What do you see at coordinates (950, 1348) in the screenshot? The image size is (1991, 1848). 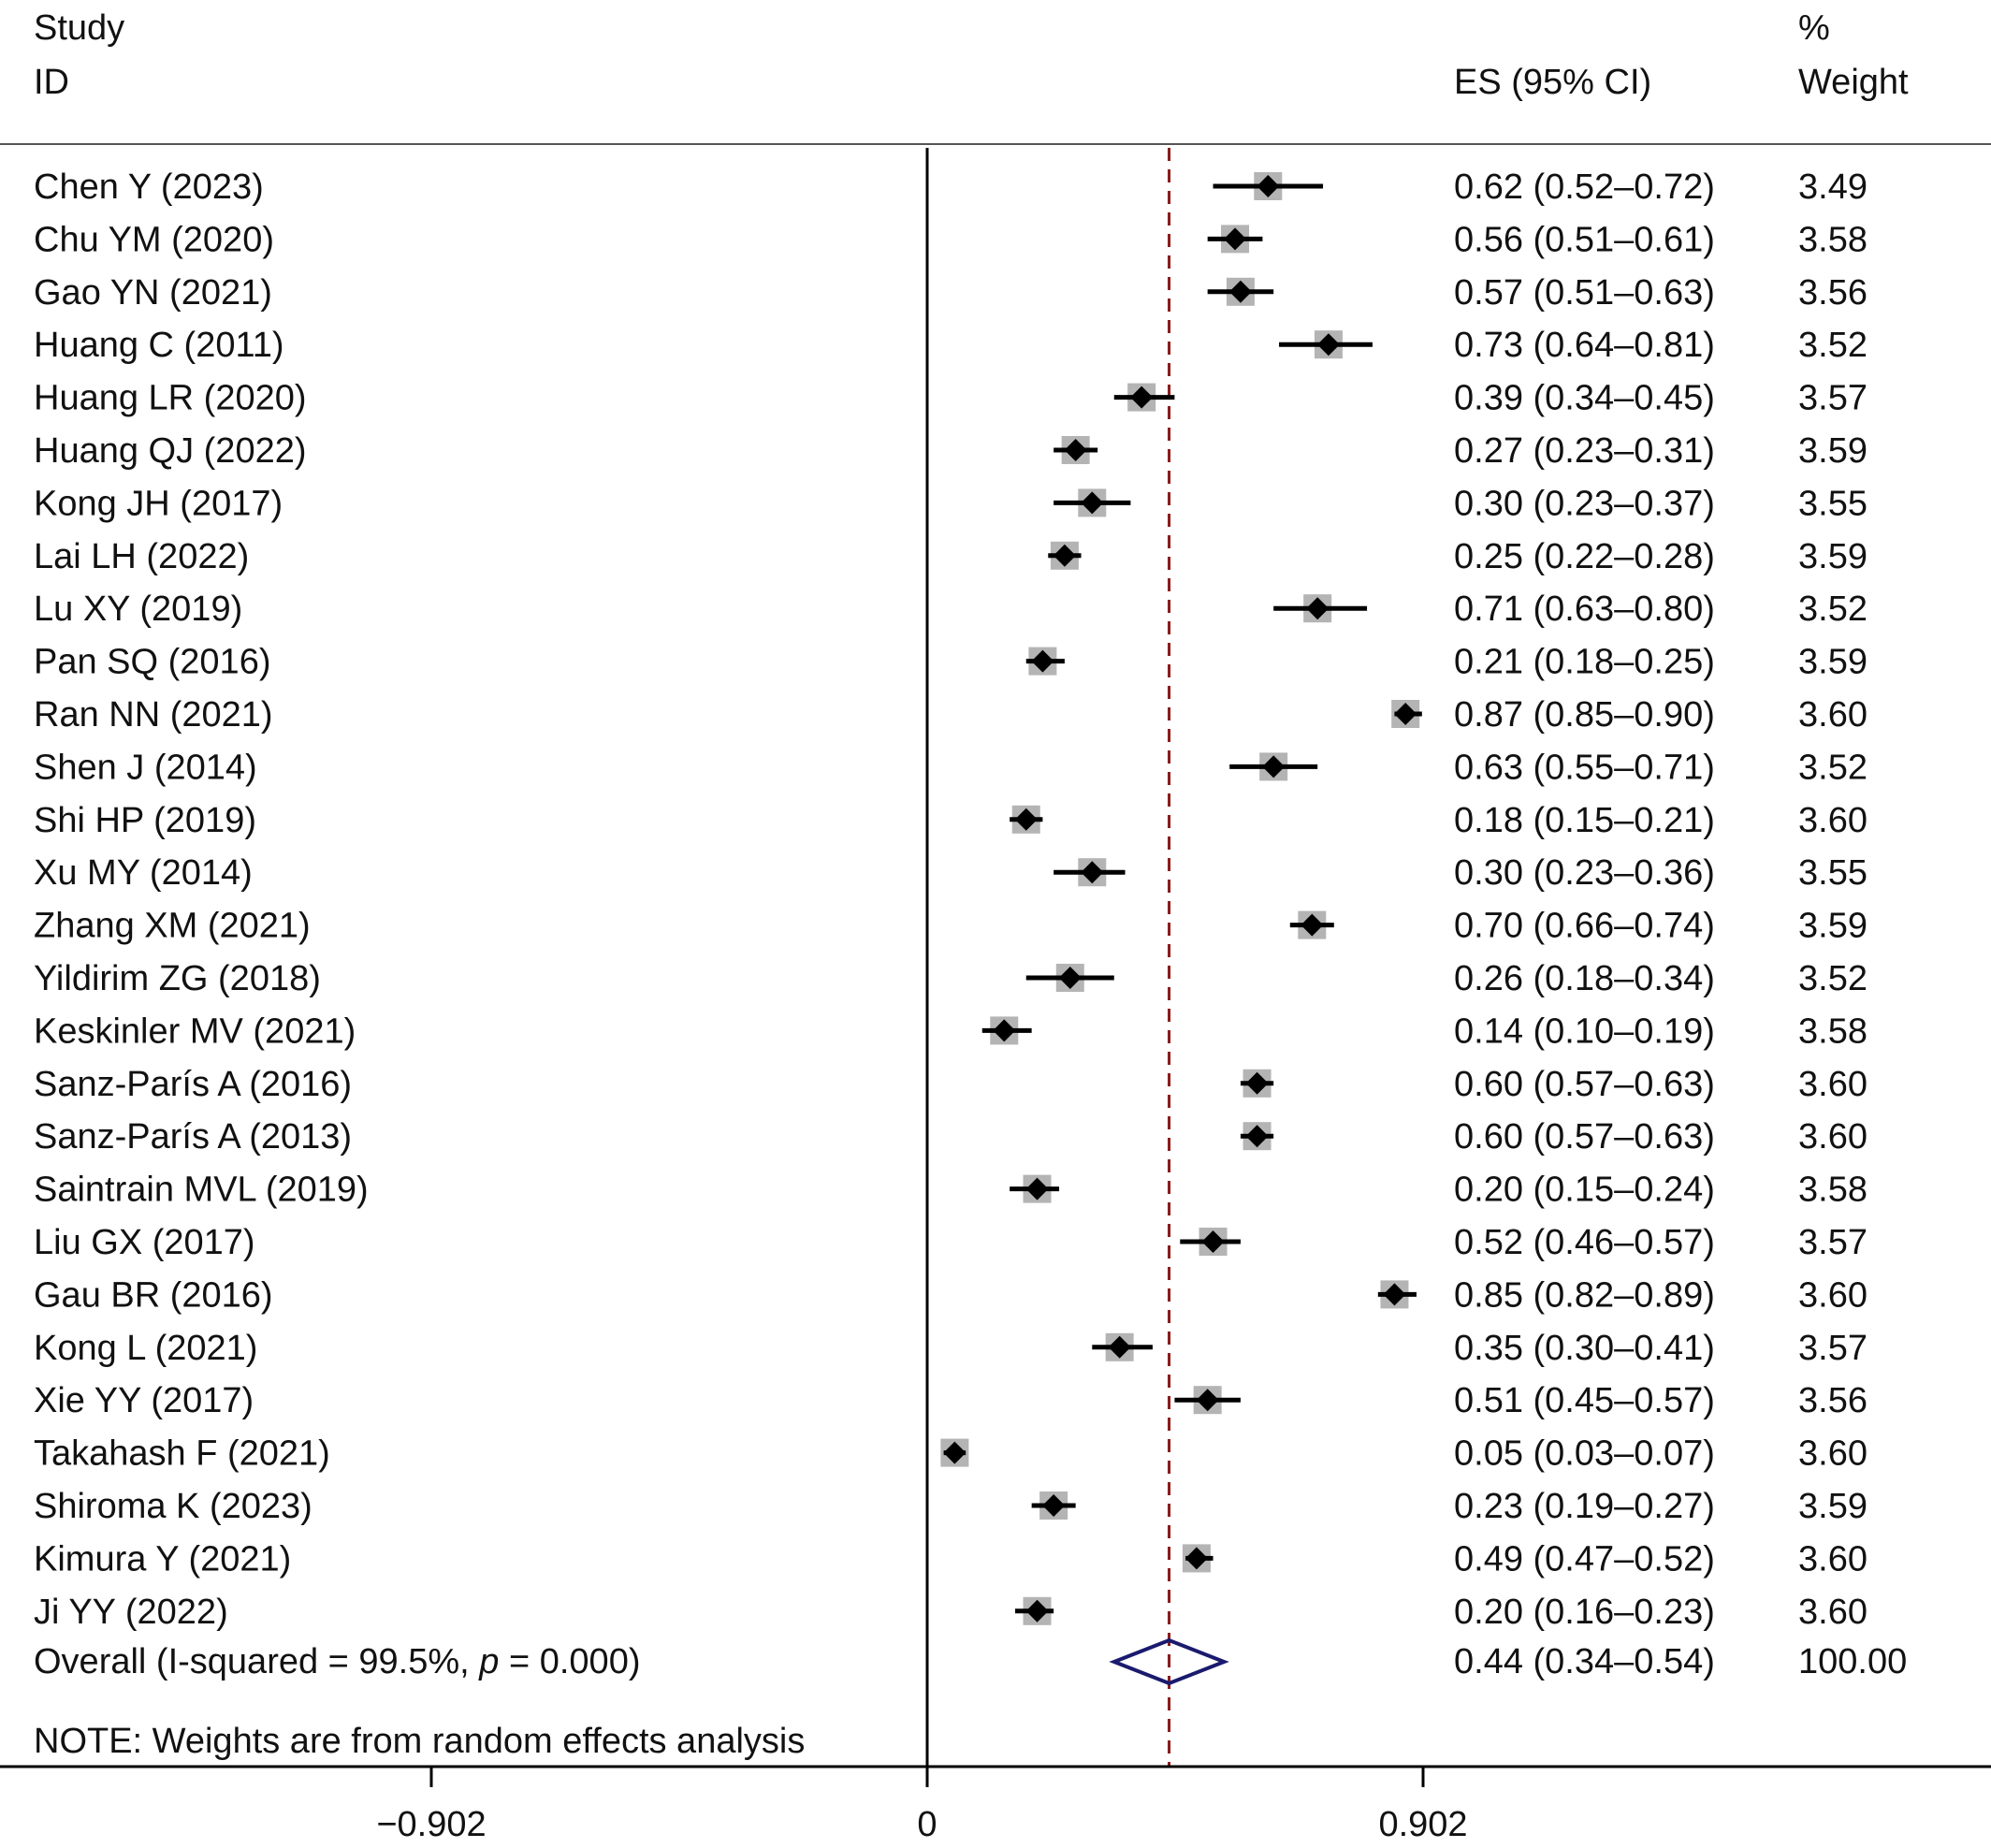 I see `study-row: Kong L (2021) 0.35 (0.30–0.41) 3.57` at bounding box center [950, 1348].